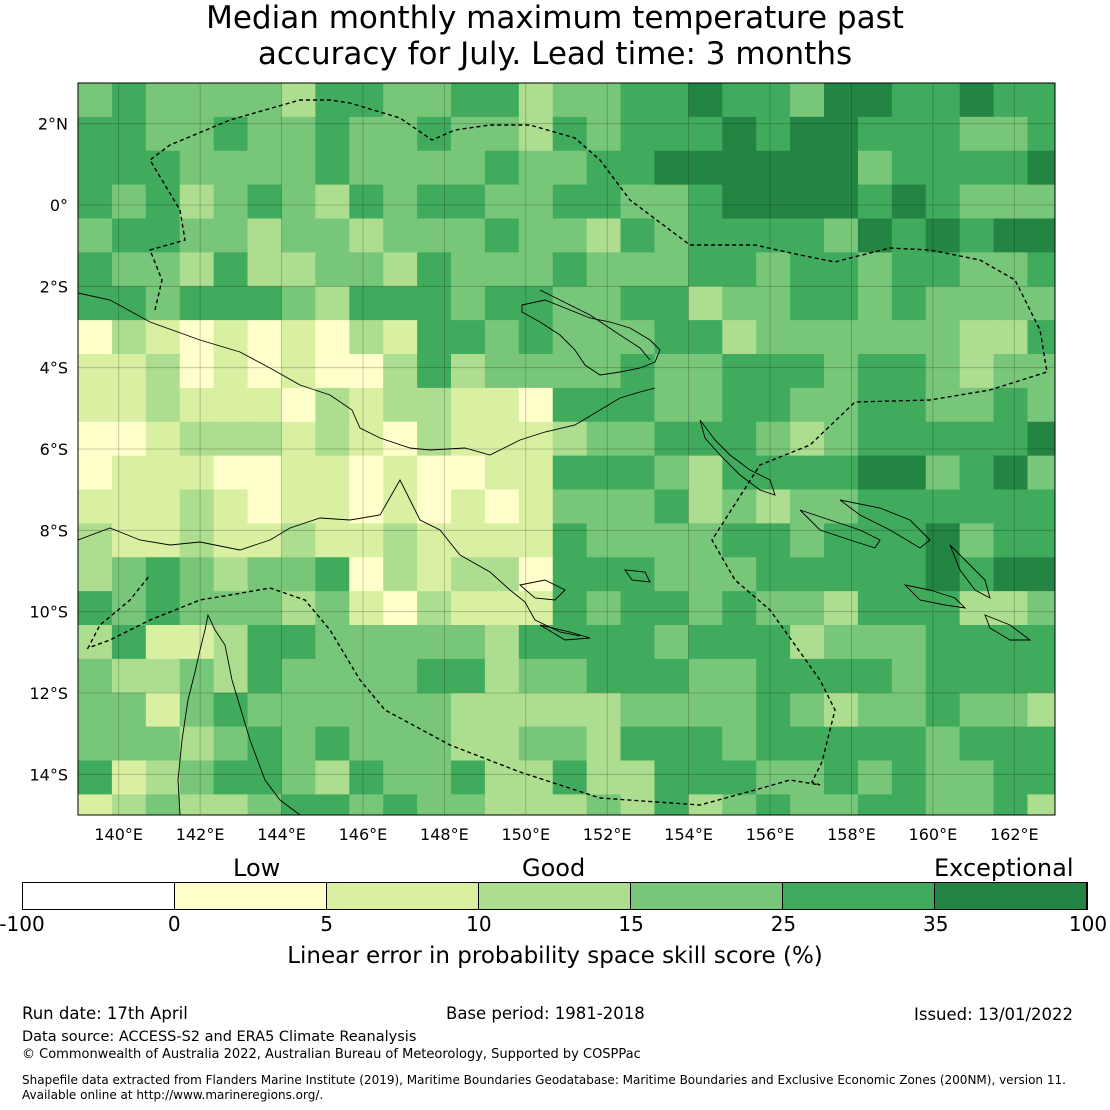 The height and width of the screenshot is (1110, 1110). What do you see at coordinates (525, 834) in the screenshot?
I see `longitude-tick-label: 150°E` at bounding box center [525, 834].